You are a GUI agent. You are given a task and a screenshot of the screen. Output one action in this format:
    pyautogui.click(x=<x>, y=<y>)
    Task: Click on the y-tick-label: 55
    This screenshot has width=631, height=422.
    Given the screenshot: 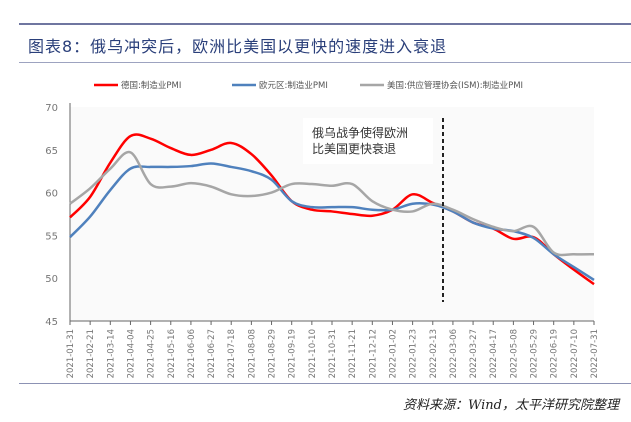 What is the action you would take?
    pyautogui.click(x=51, y=236)
    